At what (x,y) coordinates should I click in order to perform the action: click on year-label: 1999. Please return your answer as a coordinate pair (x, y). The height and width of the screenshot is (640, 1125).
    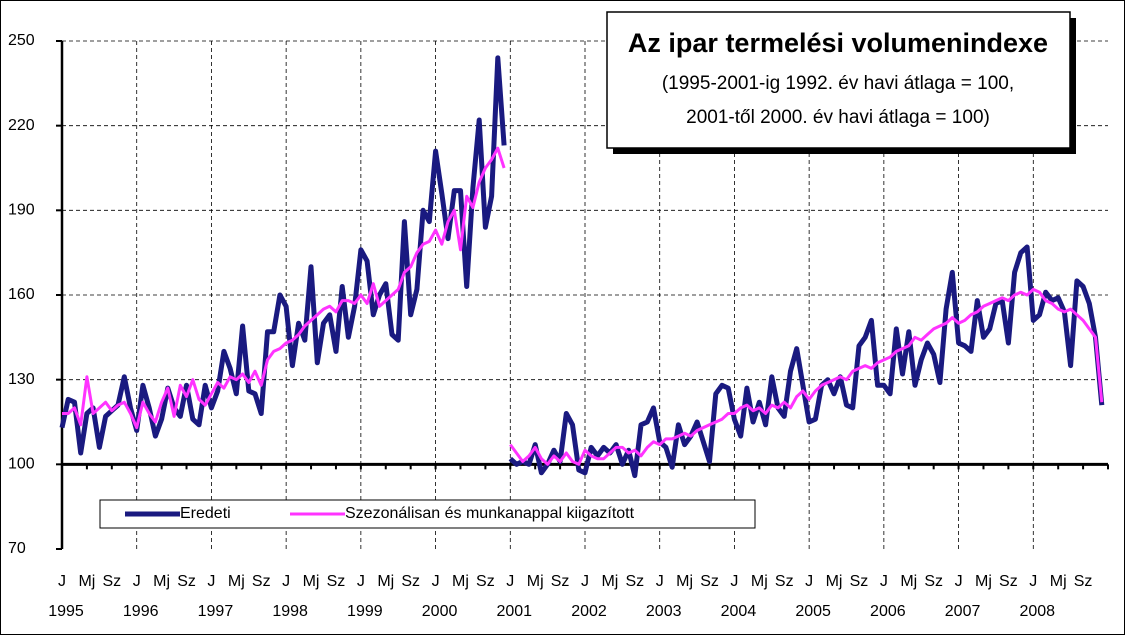
    Looking at the image, I should click on (365, 611).